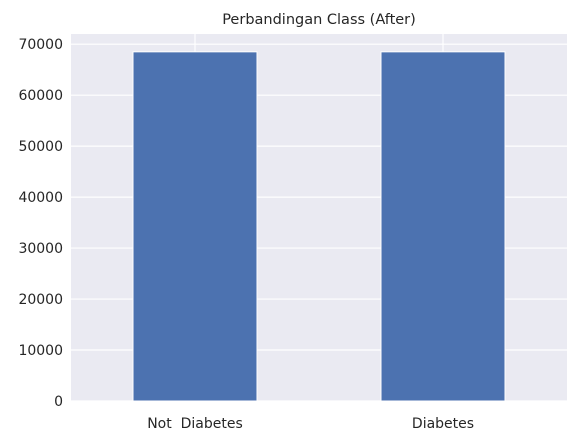 The height and width of the screenshot is (440, 577). I want to click on y-tick-label: 10000, so click(40, 351).